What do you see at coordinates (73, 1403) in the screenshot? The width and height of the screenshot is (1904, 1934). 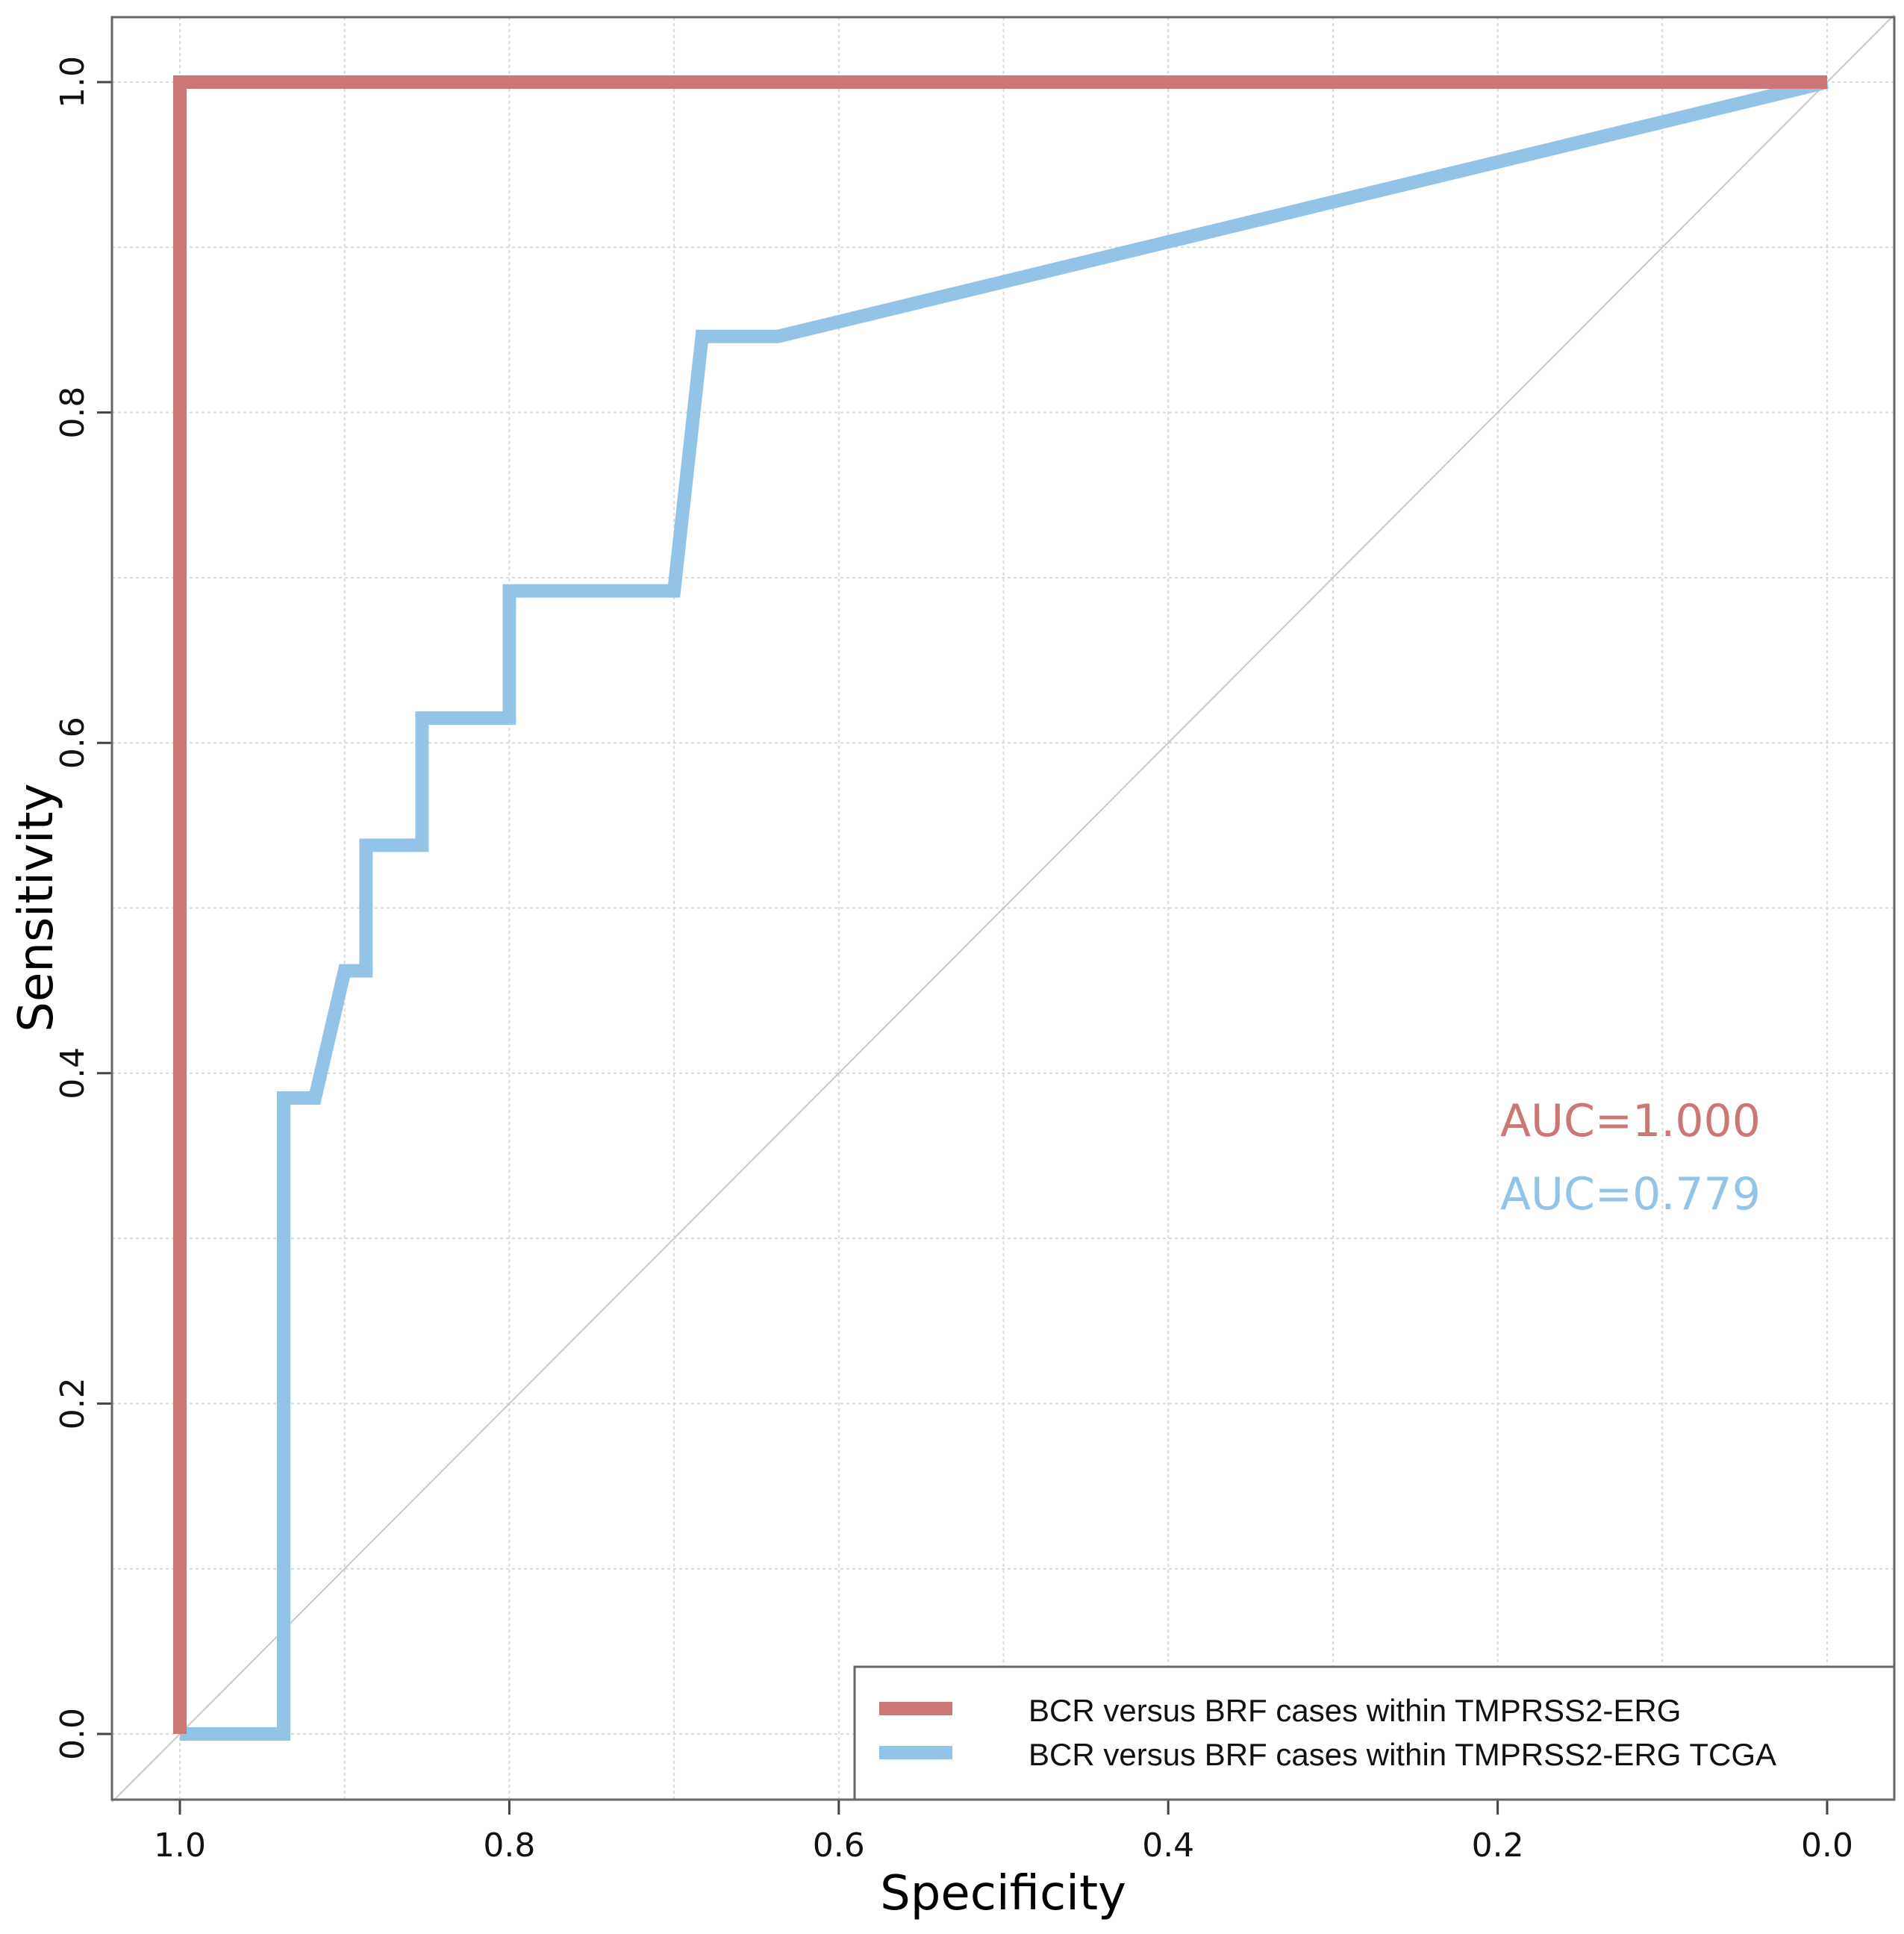 I see `y-tick-label: 0.2` at bounding box center [73, 1403].